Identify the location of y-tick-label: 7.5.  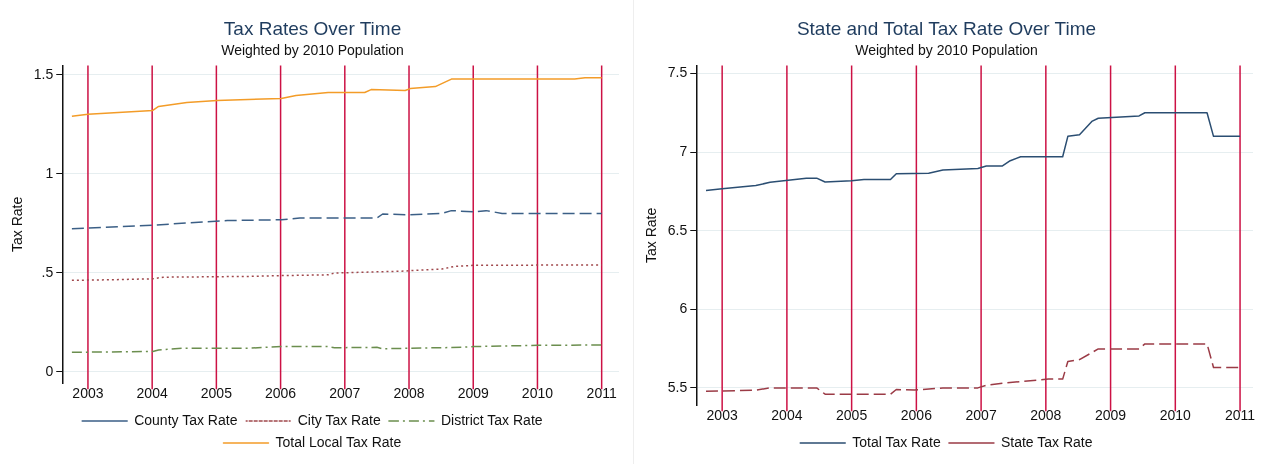
(677, 72).